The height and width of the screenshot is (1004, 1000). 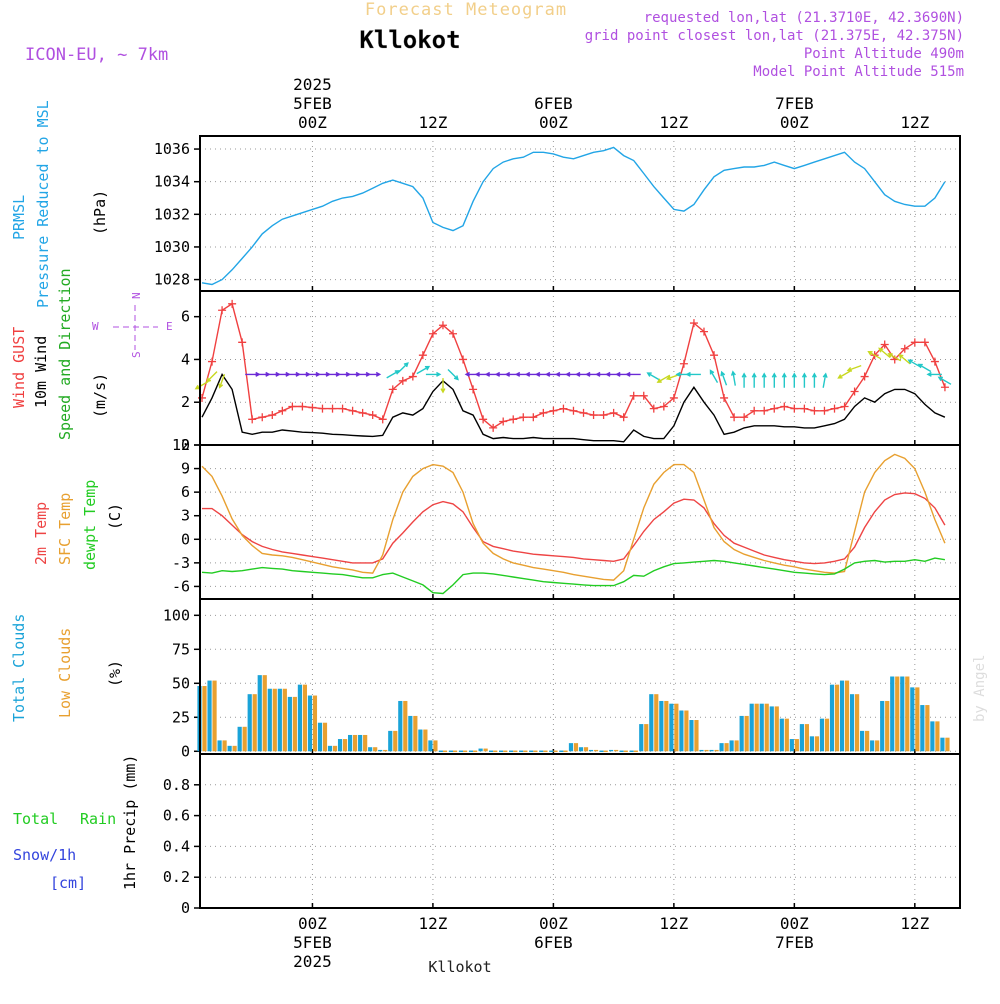 What do you see at coordinates (914, 122) in the screenshot?
I see `top-axis-label: 12Z` at bounding box center [914, 122].